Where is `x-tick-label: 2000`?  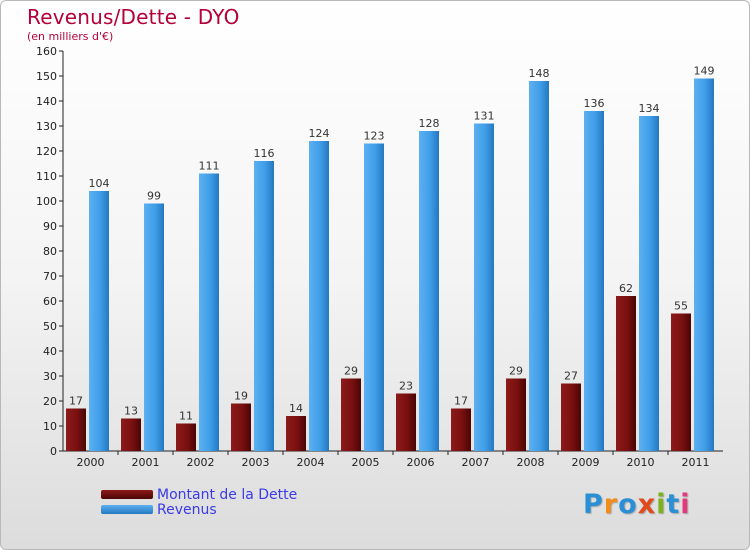 x-tick-label: 2000 is located at coordinates (91, 462).